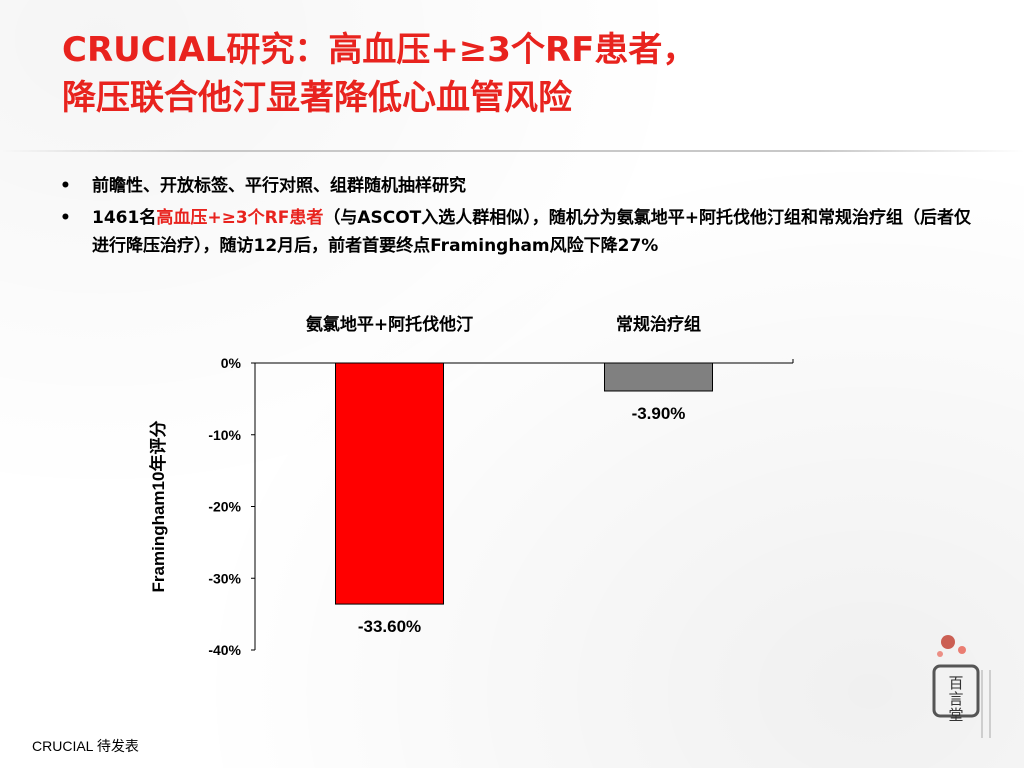  I want to click on y-tick-label: 0%, so click(231, 363).